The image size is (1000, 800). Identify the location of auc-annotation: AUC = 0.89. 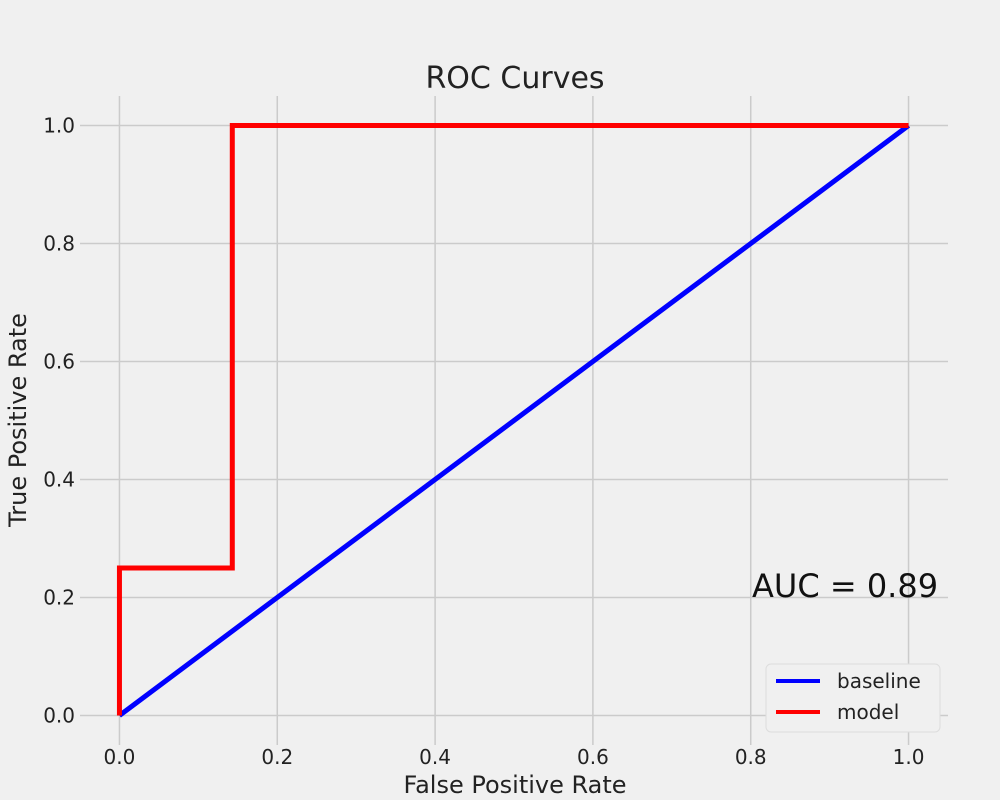
(845, 586).